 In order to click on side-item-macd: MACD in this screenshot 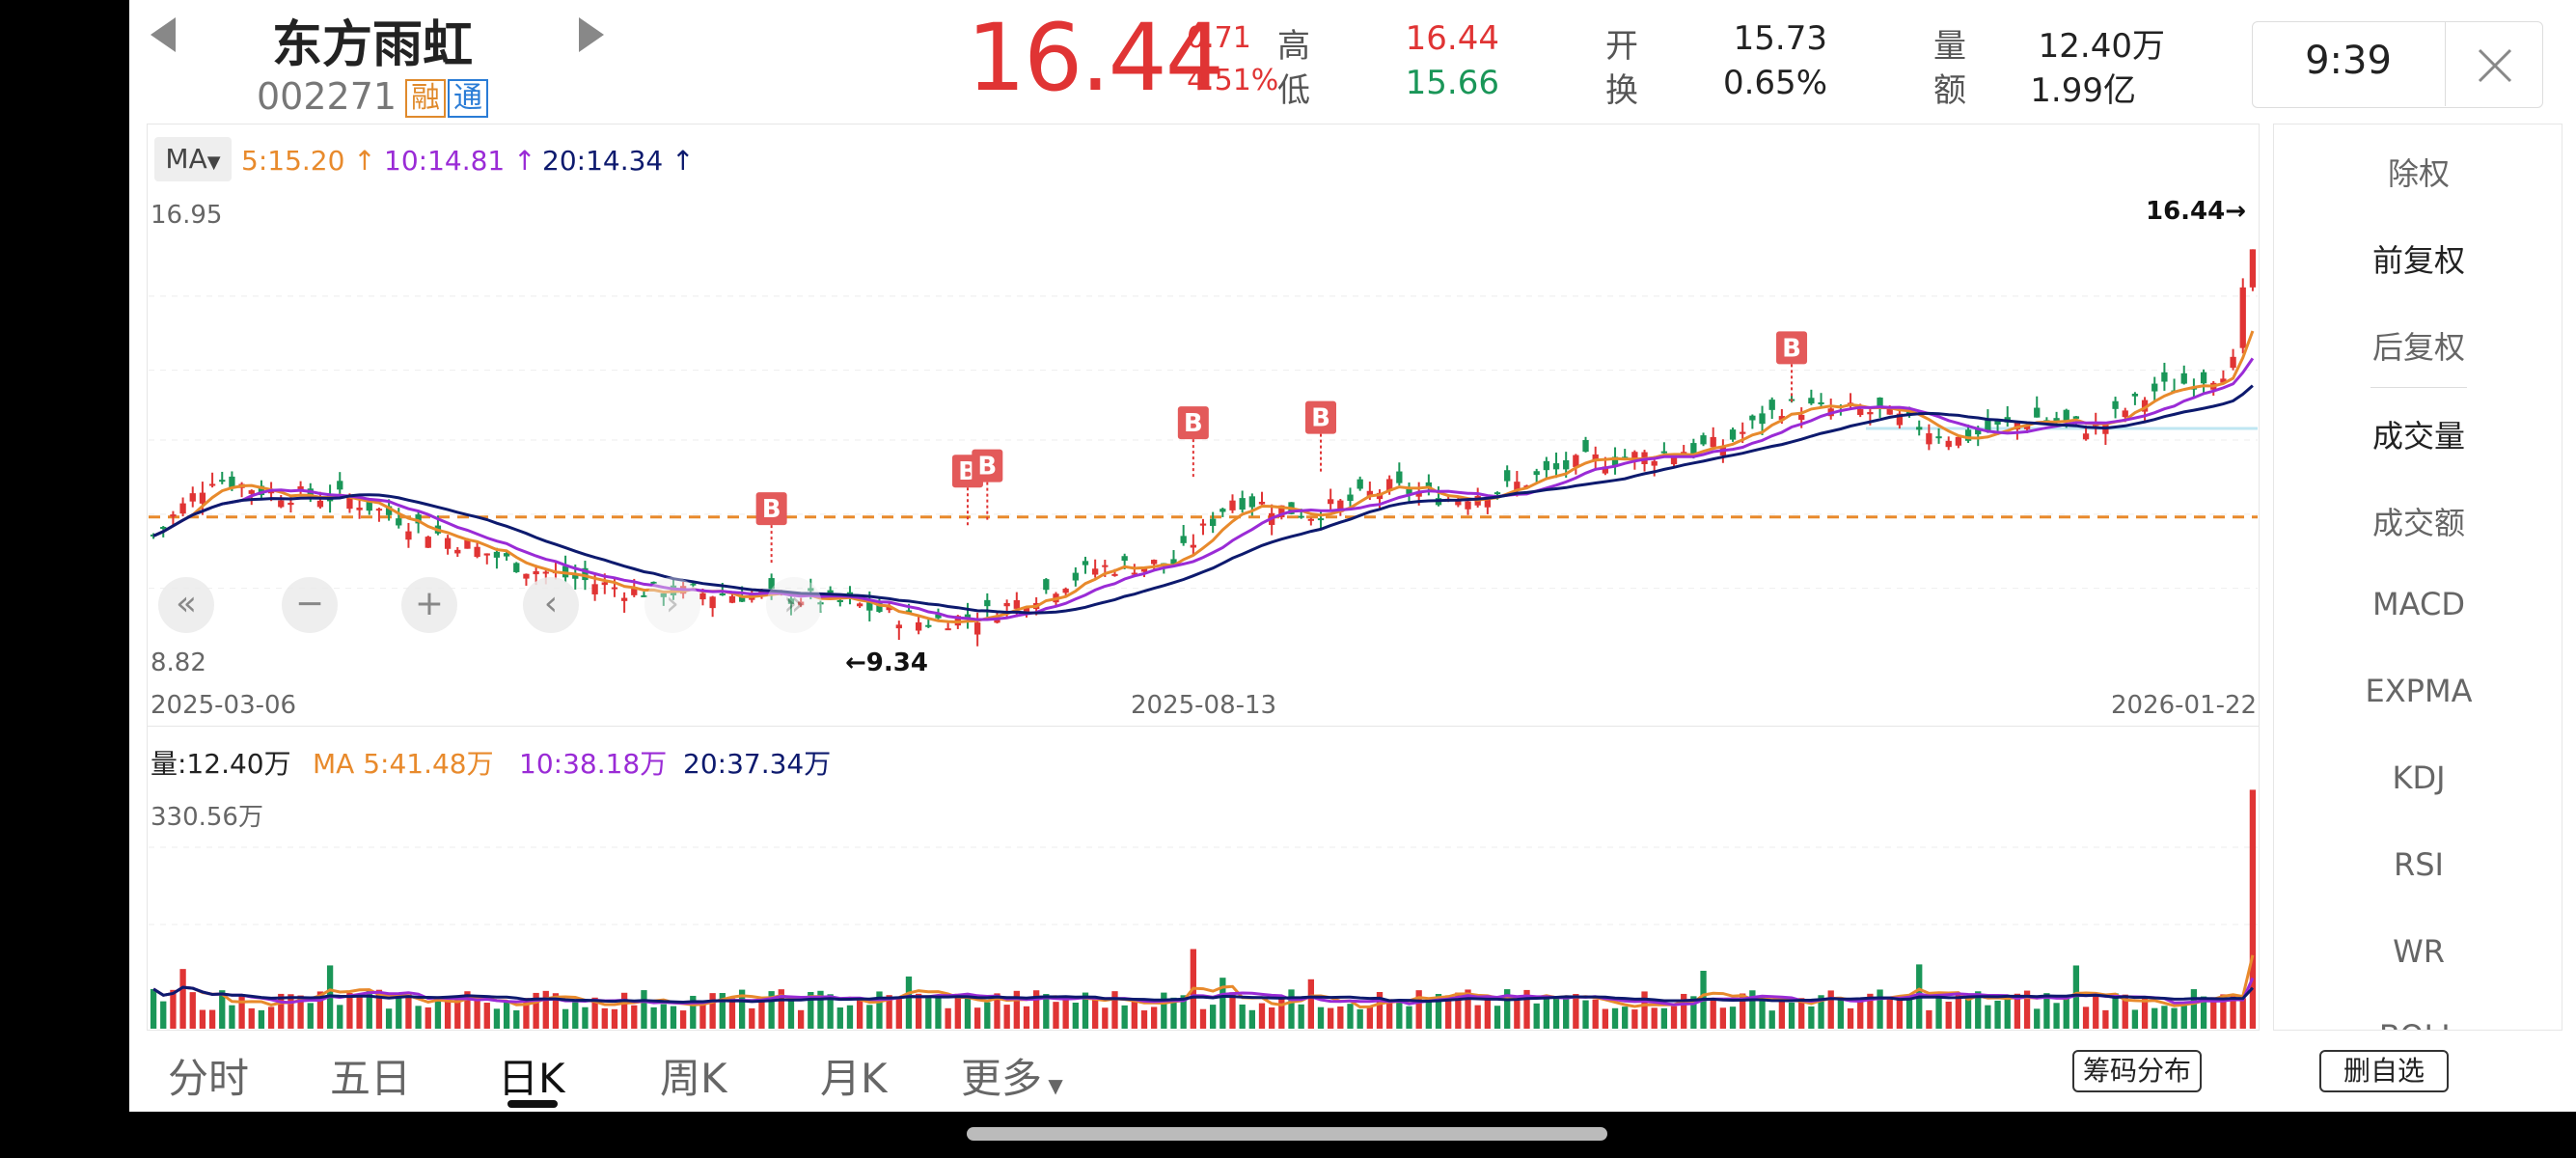, I will do `click(2418, 604)`.